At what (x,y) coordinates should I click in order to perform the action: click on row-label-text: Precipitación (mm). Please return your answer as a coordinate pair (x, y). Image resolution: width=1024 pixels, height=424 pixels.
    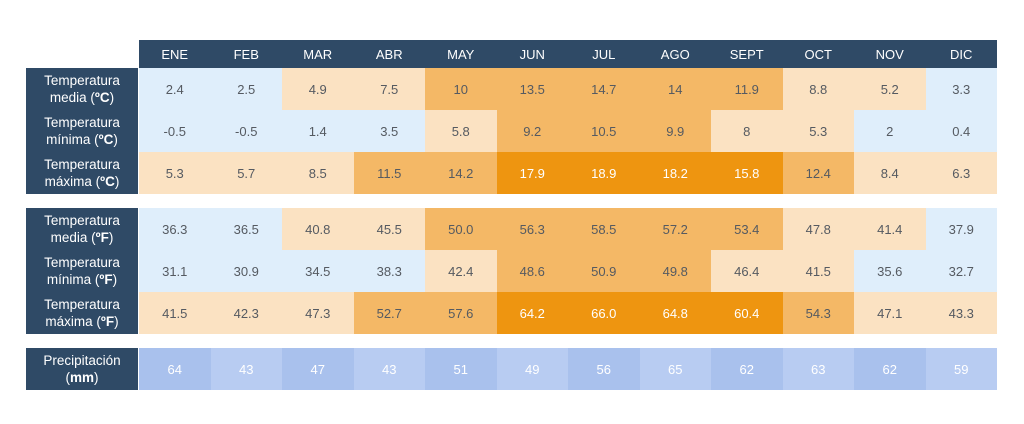
    Looking at the image, I should click on (82, 369).